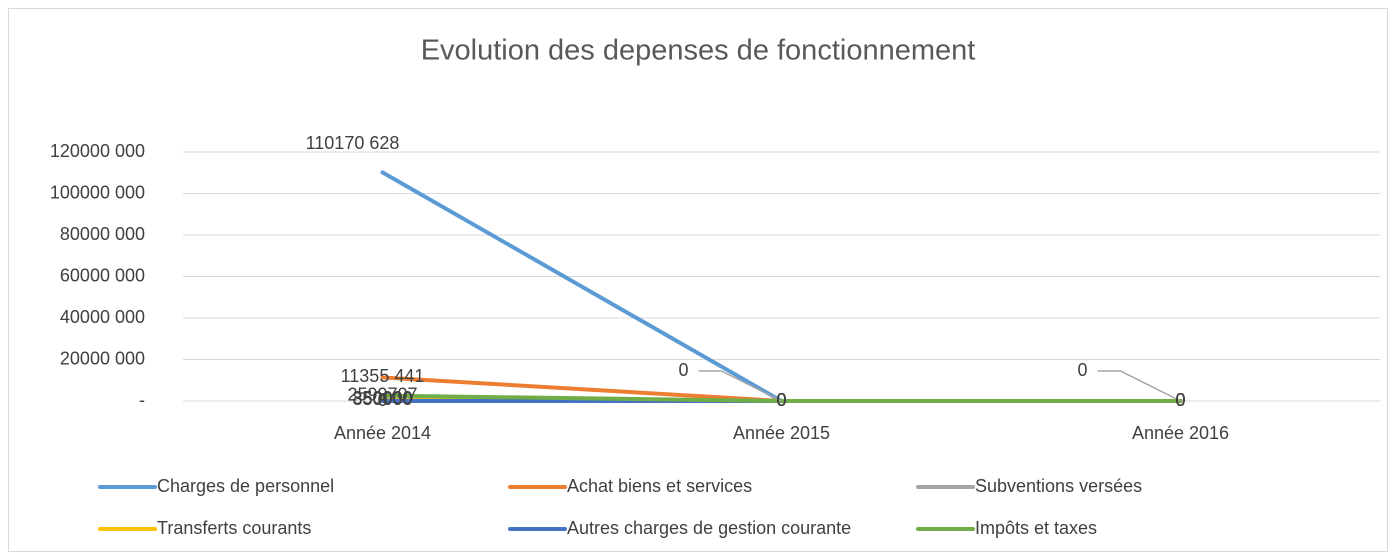 The height and width of the screenshot is (560, 1396). What do you see at coordinates (781, 433) in the screenshot?
I see `x-tick-label: Année 2015` at bounding box center [781, 433].